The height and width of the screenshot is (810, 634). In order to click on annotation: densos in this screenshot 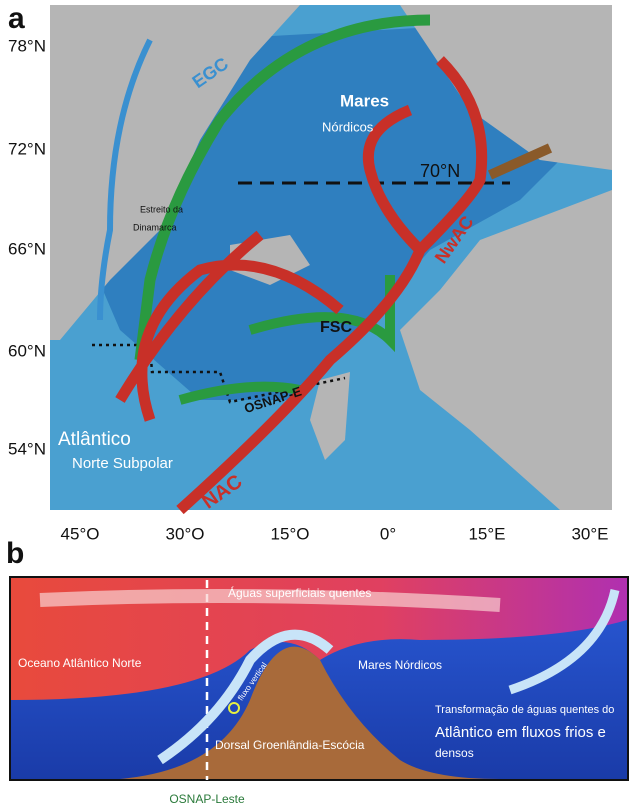, I will do `click(454, 753)`.